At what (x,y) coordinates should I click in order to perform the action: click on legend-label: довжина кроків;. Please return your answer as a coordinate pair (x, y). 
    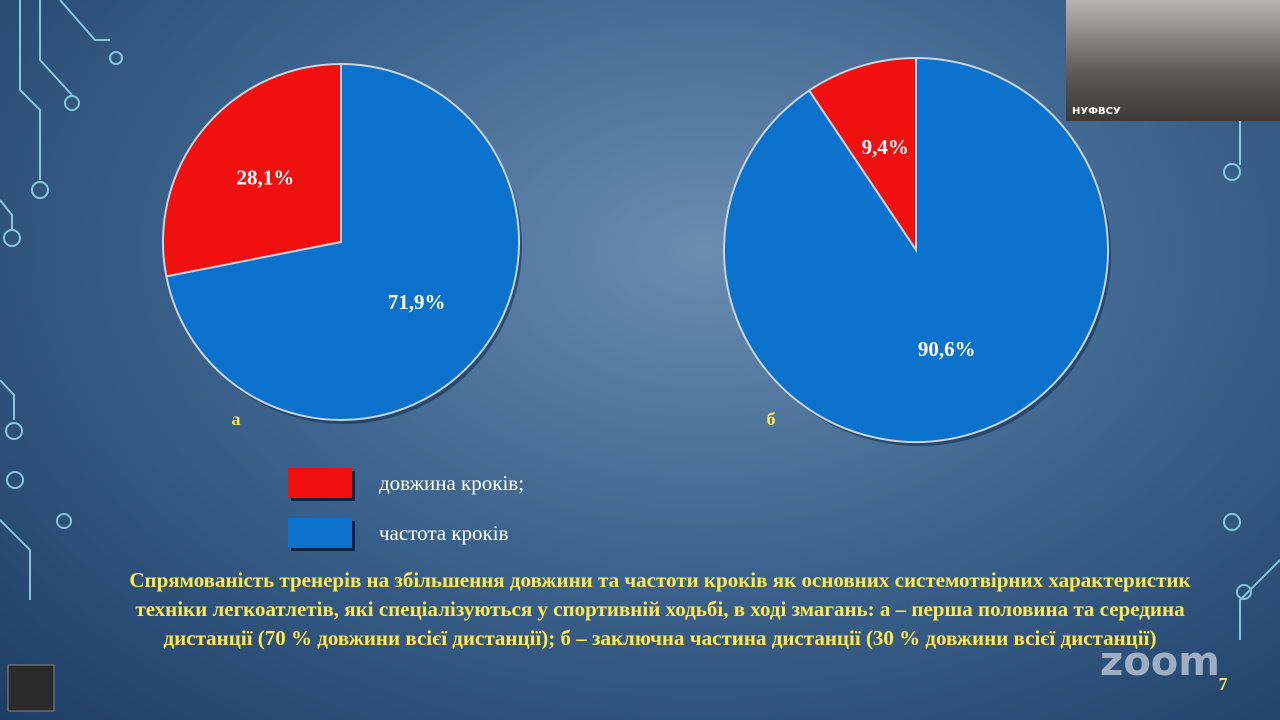
    Looking at the image, I should click on (451, 483).